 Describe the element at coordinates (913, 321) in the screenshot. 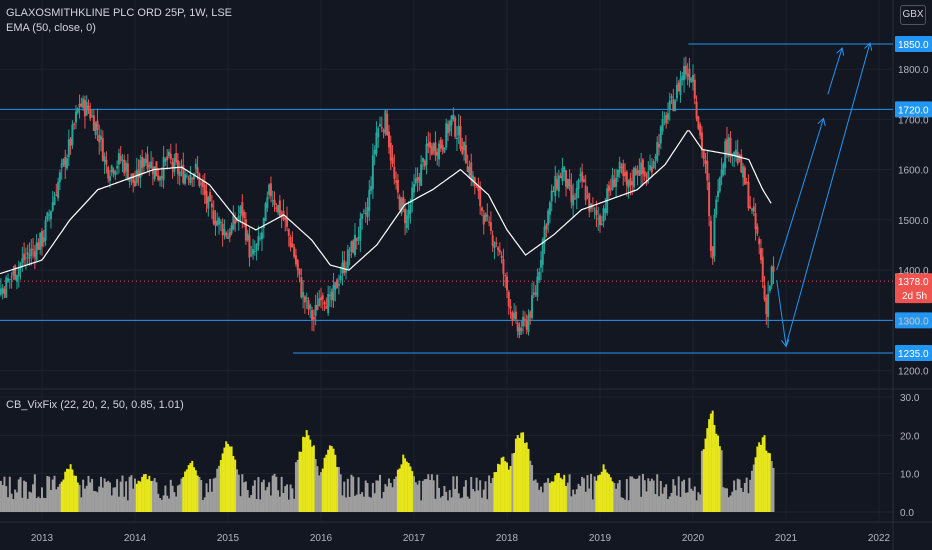

I see `price-tick-label: 1300.0` at that location.